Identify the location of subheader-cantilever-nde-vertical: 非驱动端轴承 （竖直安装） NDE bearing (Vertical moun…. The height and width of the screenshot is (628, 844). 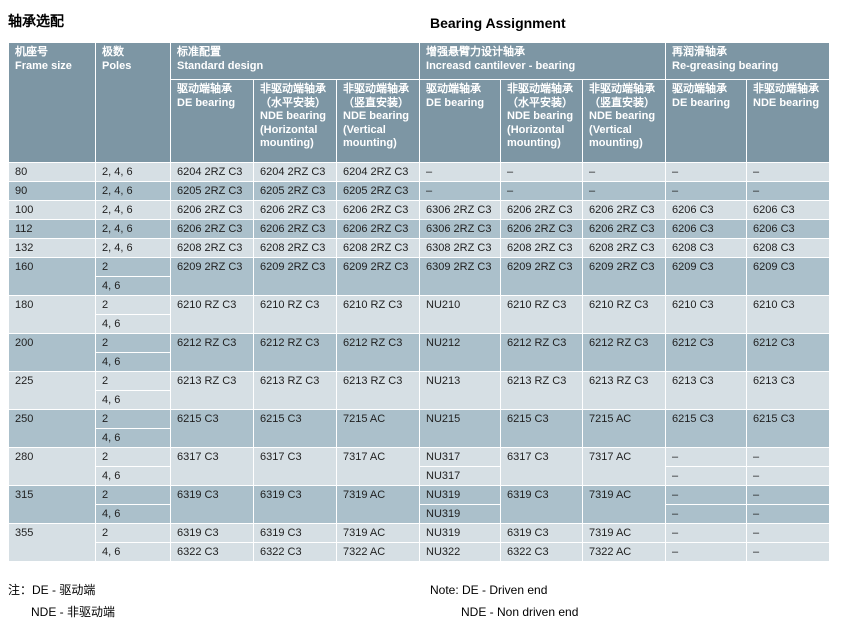
(624, 121).